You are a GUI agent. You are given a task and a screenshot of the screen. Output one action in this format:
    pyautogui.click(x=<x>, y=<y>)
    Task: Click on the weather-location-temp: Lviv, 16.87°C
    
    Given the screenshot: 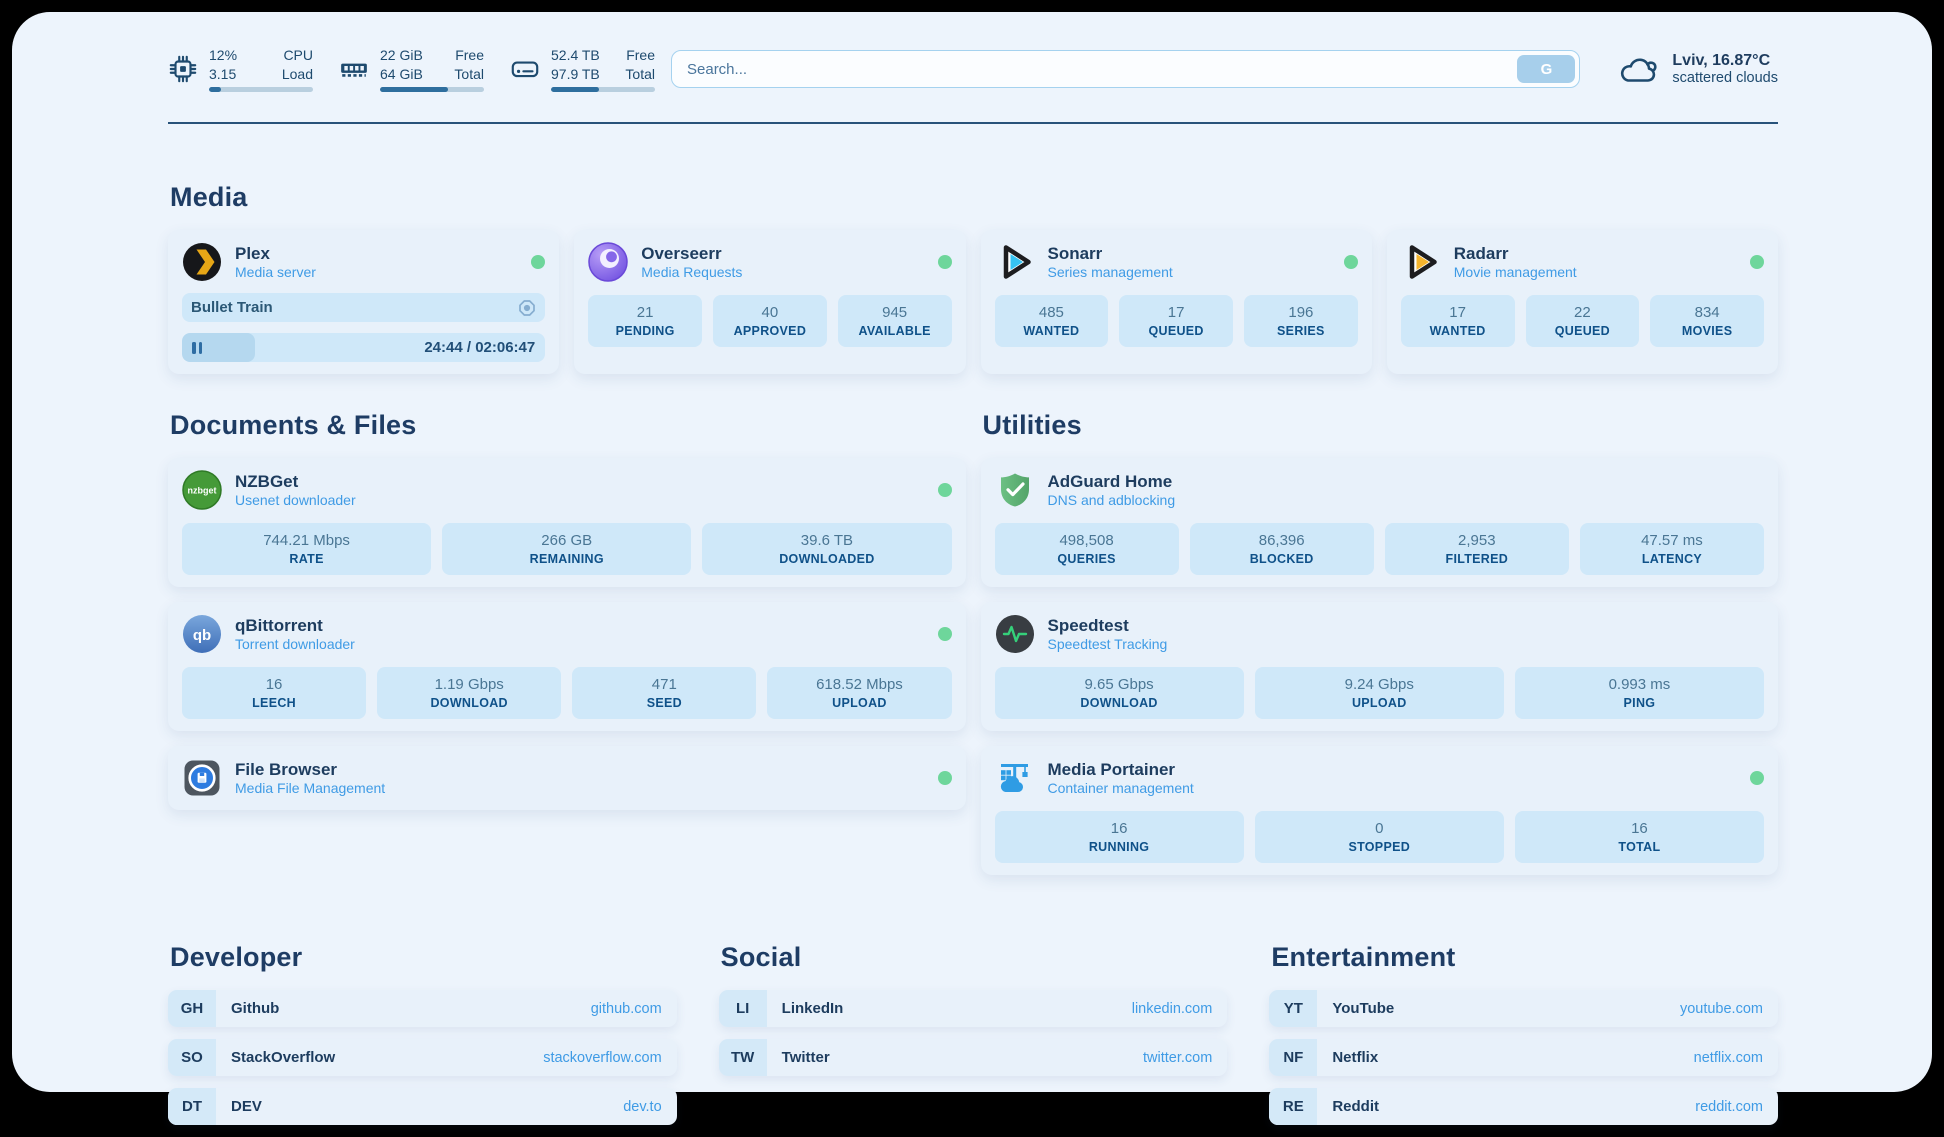 What is the action you would take?
    pyautogui.click(x=1721, y=60)
    